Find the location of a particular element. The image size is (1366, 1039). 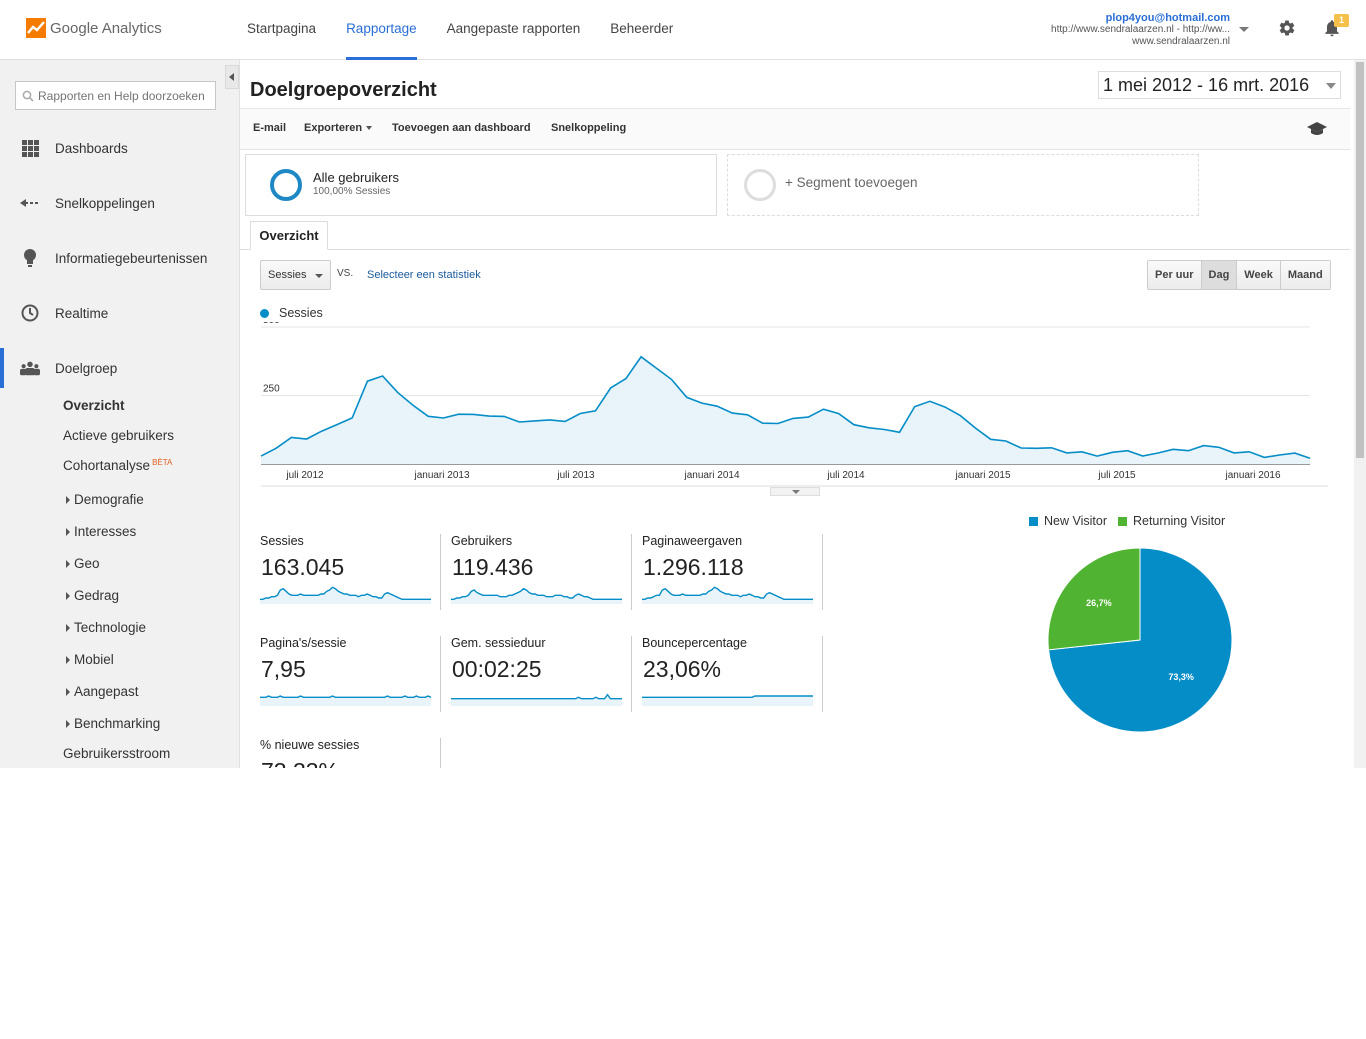

metric-value: 163.045 is located at coordinates (303, 567).